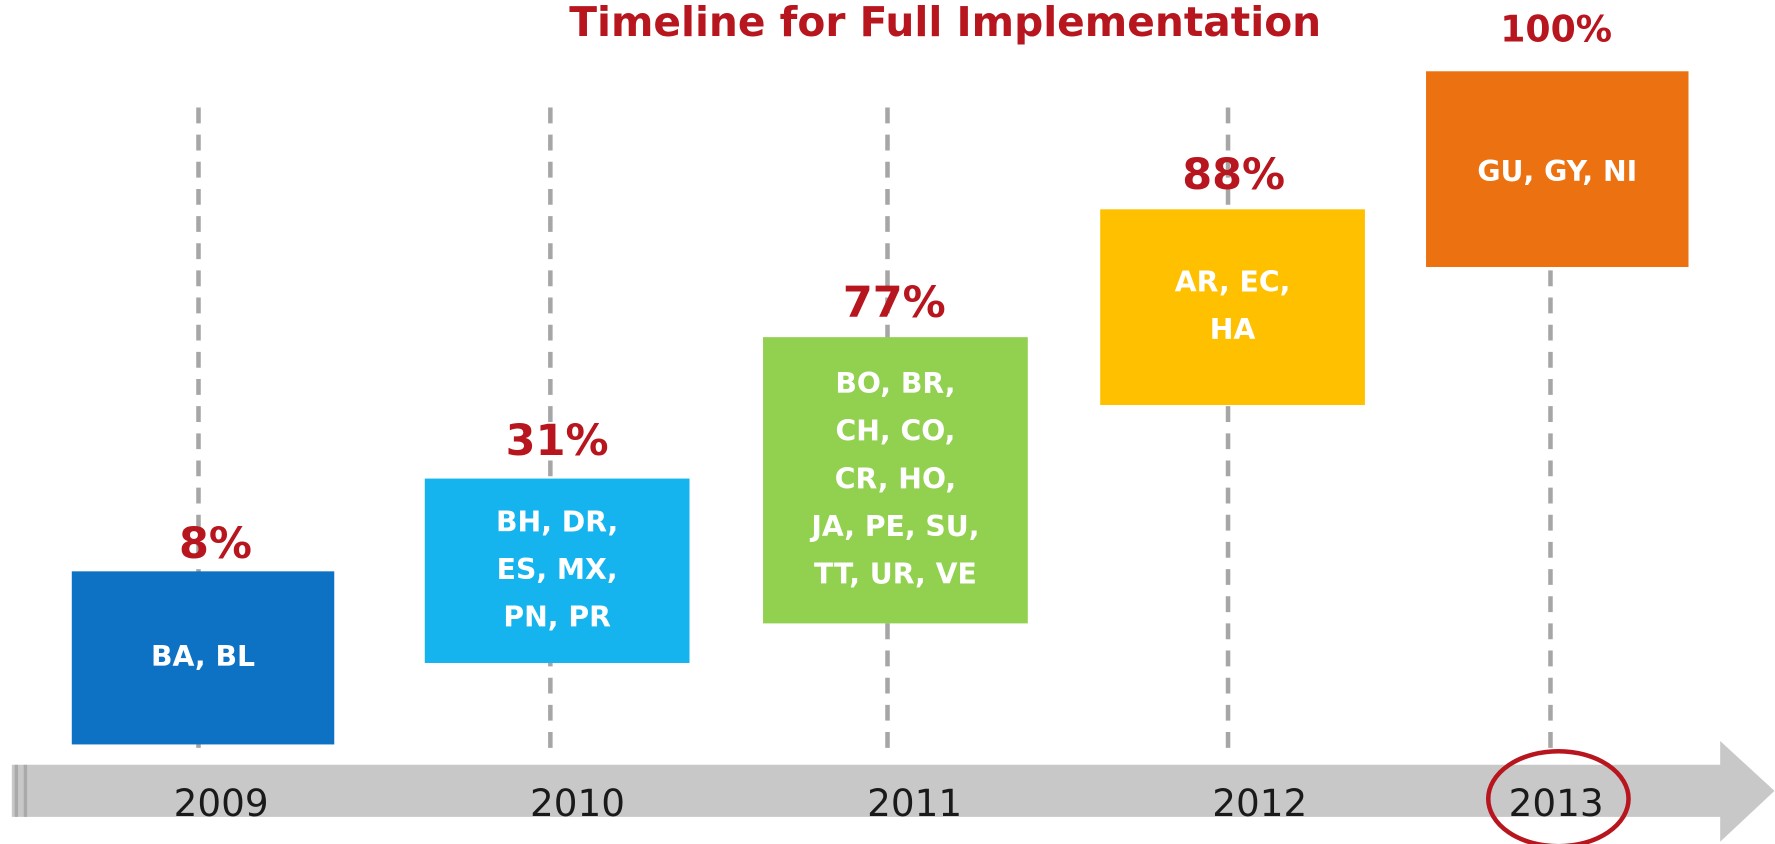 The height and width of the screenshot is (844, 1775). I want to click on country-codes: CR, HO,, so click(895, 478).